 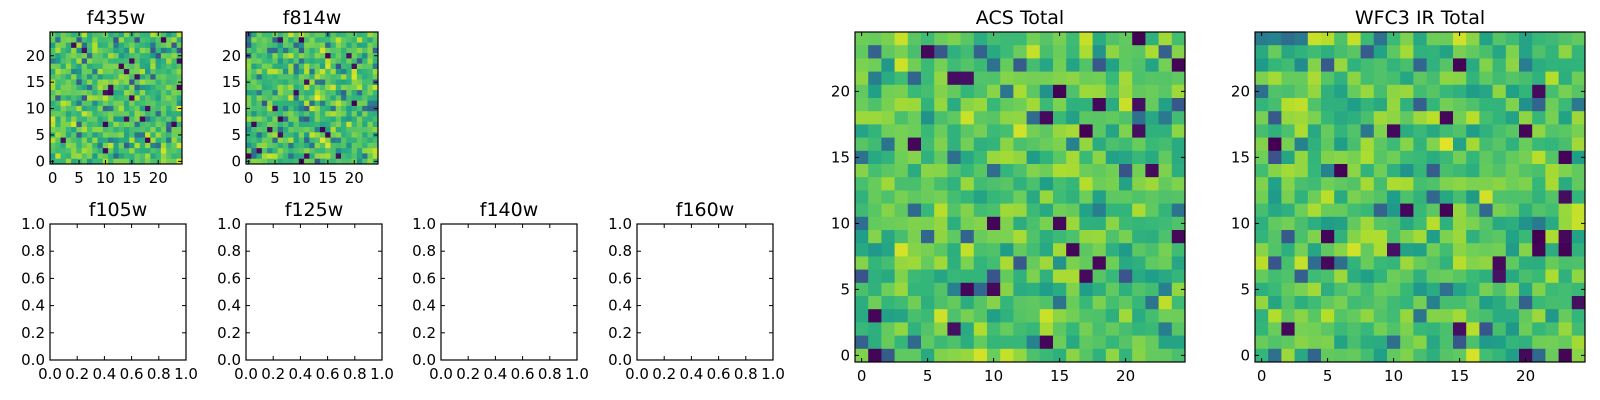 I want to click on y-tick-label: 1.0, so click(x=424, y=224).